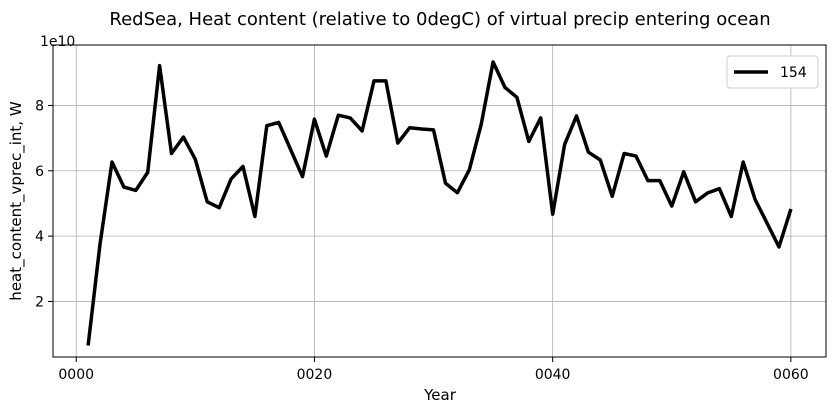 The height and width of the screenshot is (412, 837). I want to click on y-axis: 2 4 6 8, so click(44, 204).